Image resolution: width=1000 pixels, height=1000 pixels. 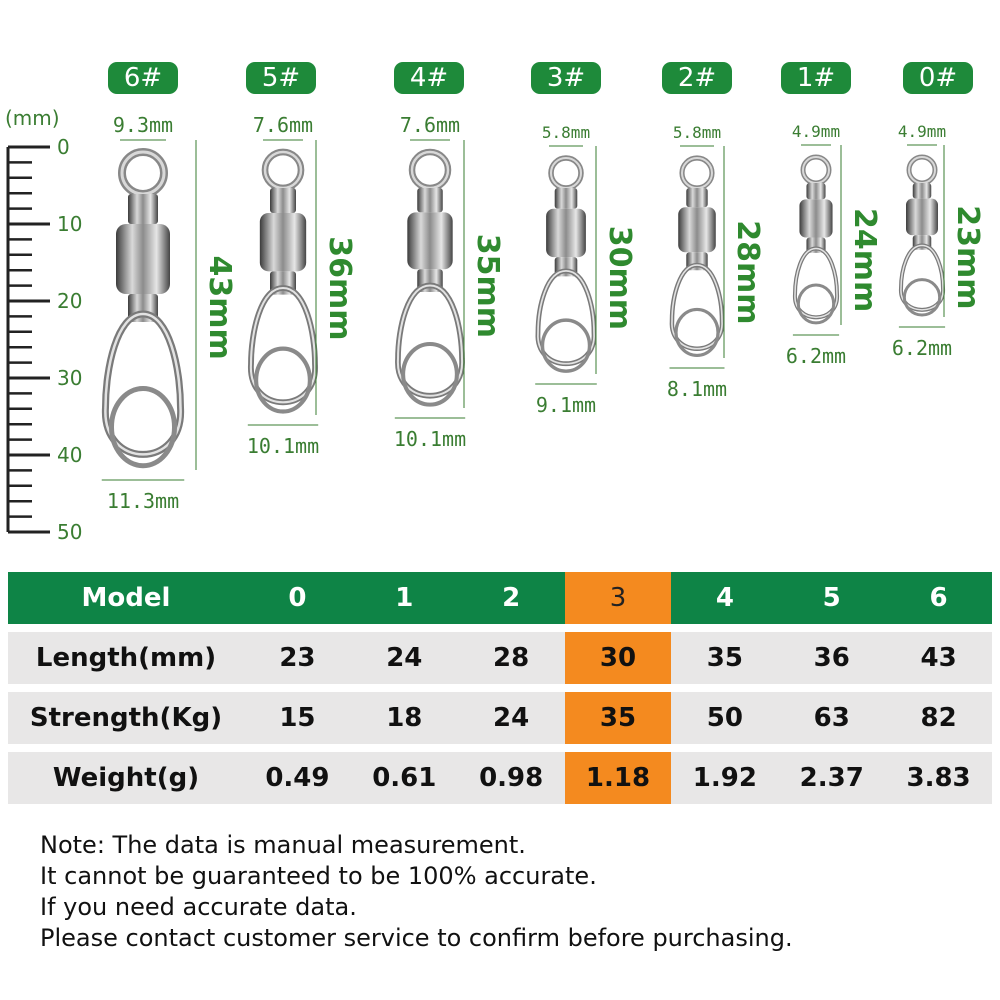 I want to click on table-cell-highlighted: 30, so click(x=618, y=658).